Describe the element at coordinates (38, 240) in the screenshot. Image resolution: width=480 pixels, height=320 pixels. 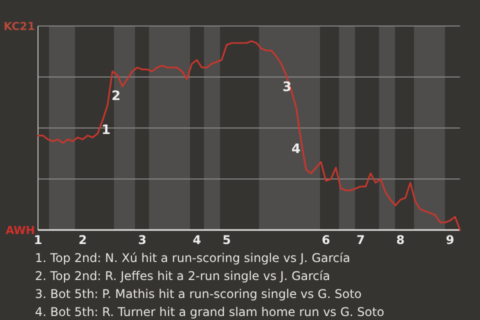
I see `x-tick-label: 1` at that location.